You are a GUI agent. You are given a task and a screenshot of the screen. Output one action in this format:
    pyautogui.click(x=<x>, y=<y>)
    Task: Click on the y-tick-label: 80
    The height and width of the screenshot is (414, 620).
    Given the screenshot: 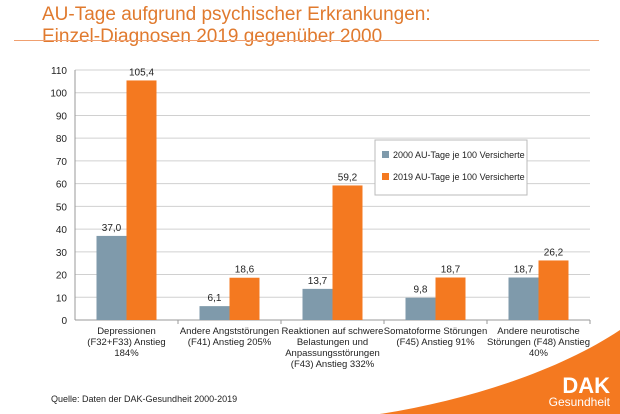 What is the action you would take?
    pyautogui.click(x=62, y=139)
    